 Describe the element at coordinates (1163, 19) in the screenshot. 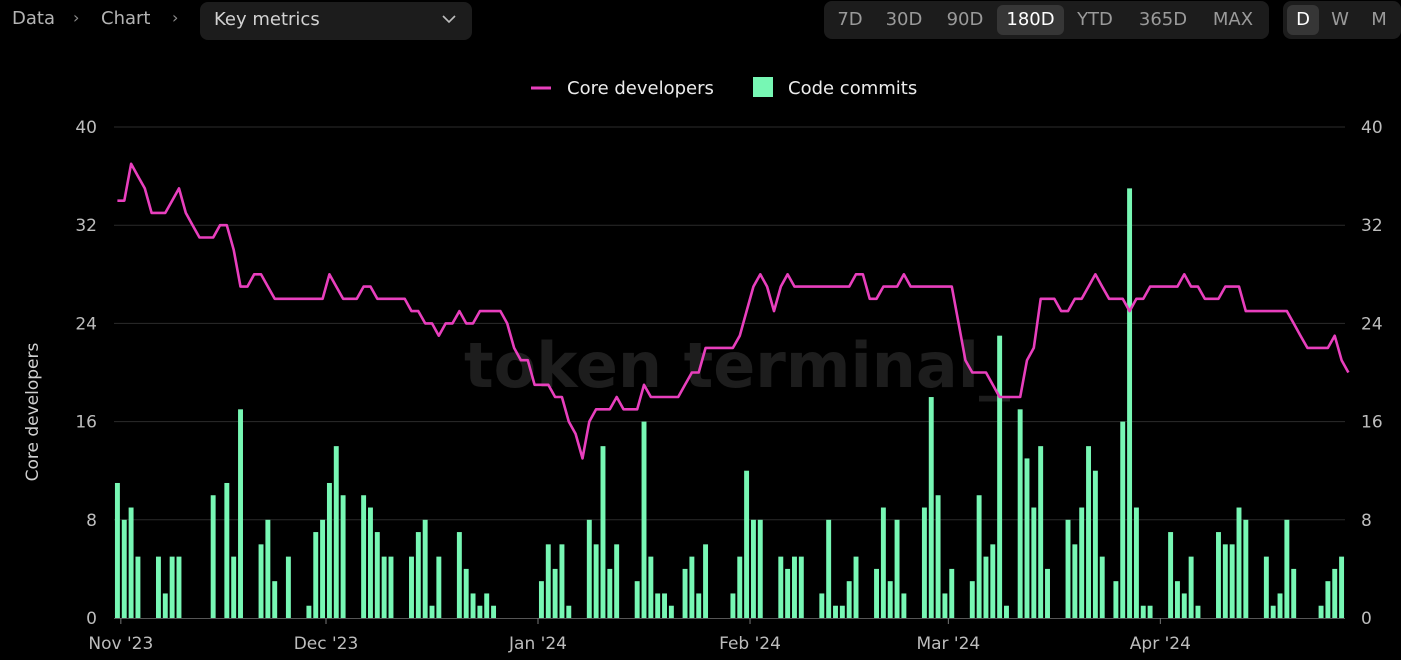

I see `range-365d-button: 365D` at that location.